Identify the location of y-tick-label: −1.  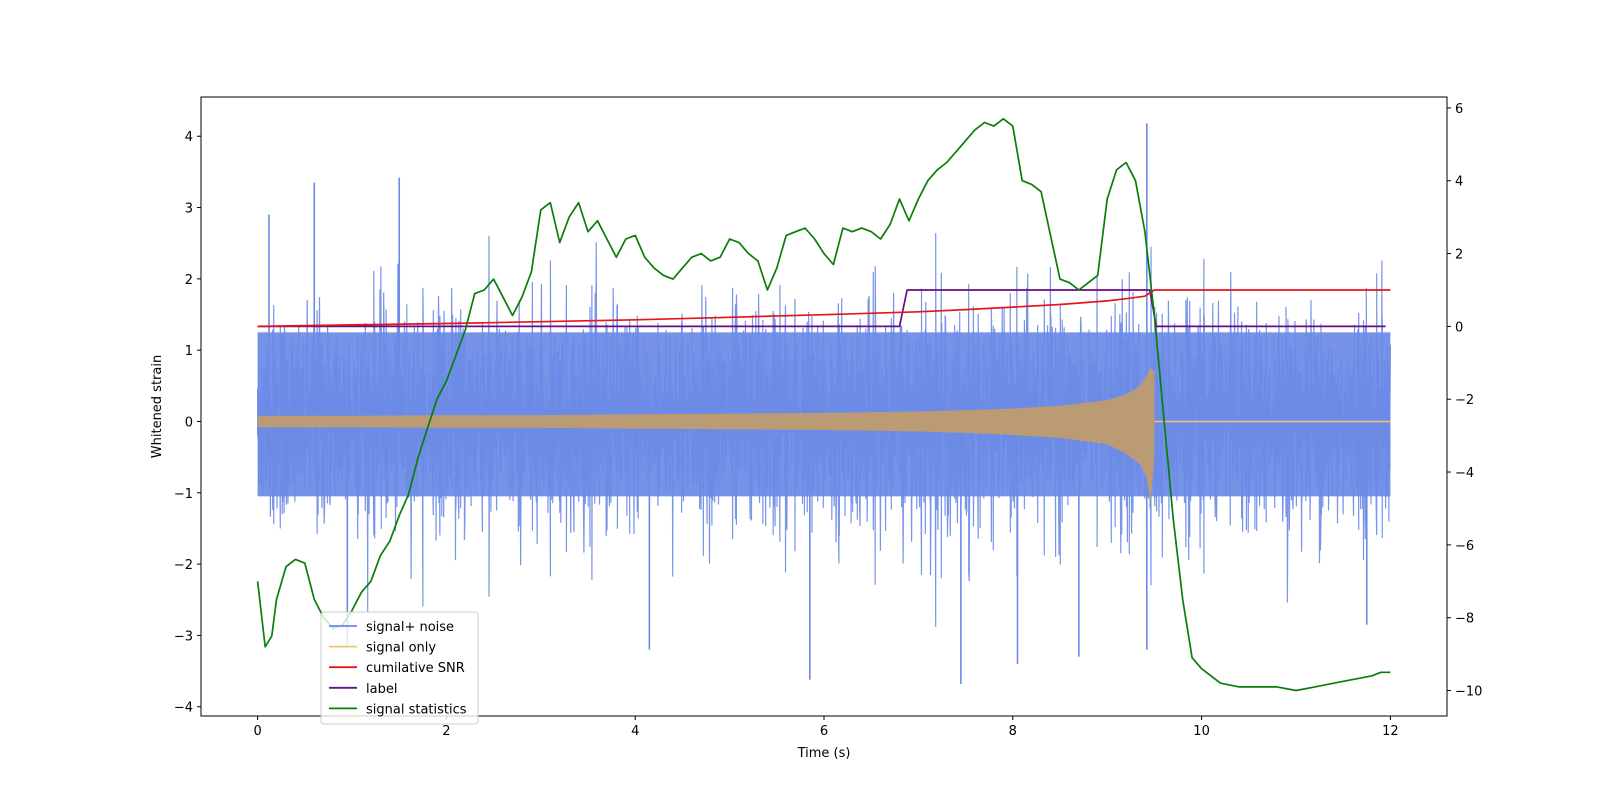
(183, 494).